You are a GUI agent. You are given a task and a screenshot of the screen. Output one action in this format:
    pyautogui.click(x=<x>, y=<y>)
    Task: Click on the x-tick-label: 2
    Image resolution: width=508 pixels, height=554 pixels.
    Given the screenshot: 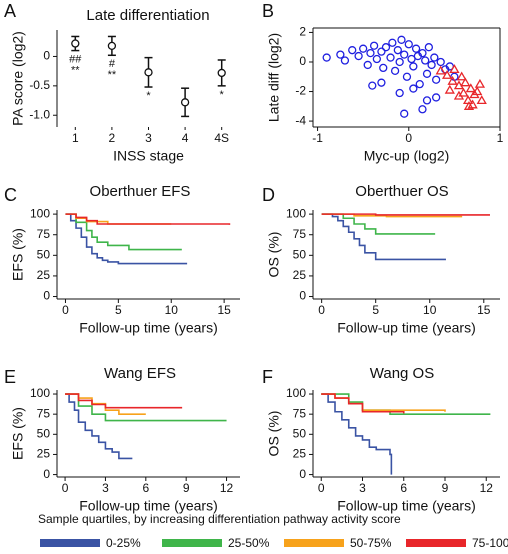 What is the action you would take?
    pyautogui.click(x=112, y=138)
    